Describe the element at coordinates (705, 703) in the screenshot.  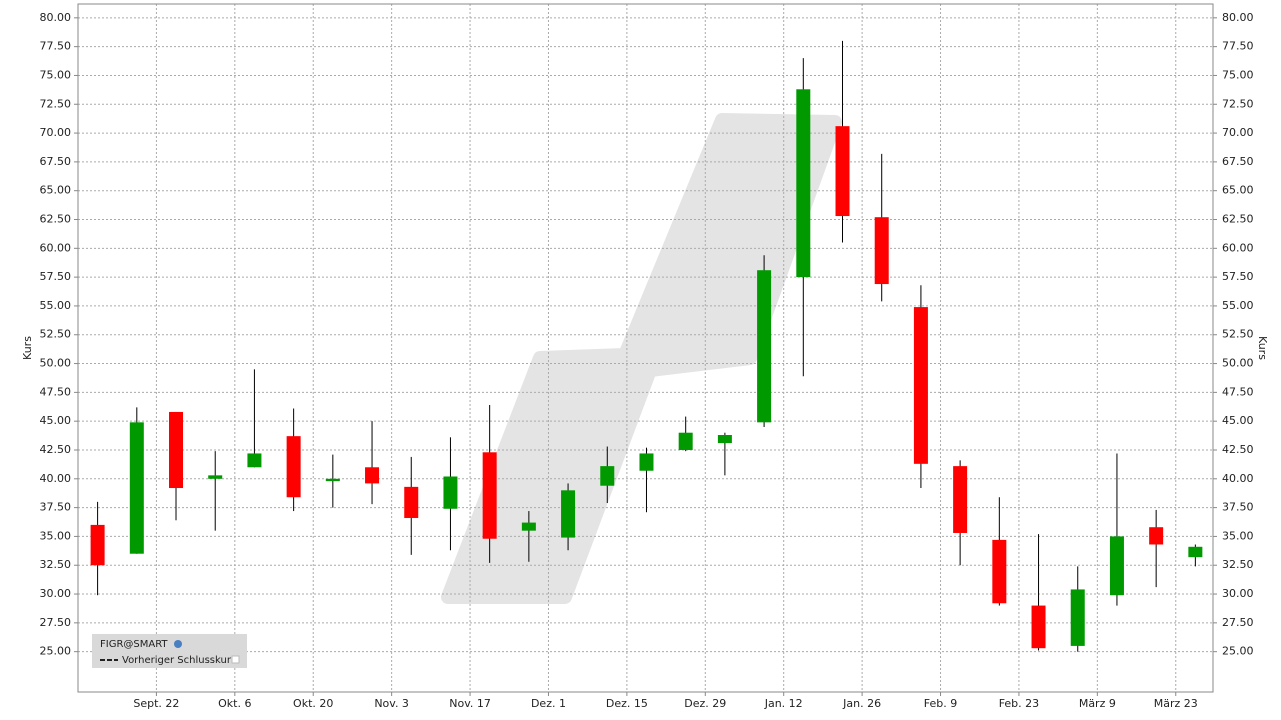
I see `x-tick-label: Dez. 29` at that location.